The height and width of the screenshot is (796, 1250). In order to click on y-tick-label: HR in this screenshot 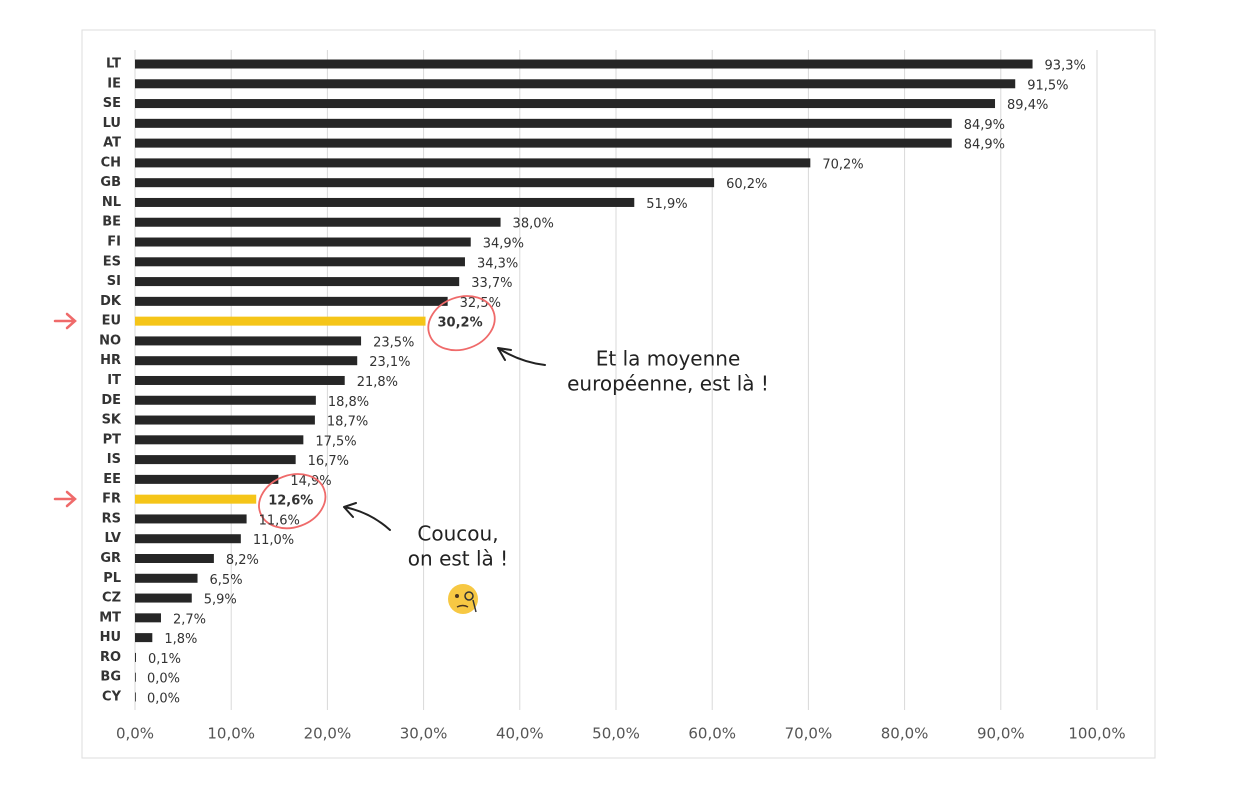, I will do `click(110, 360)`.